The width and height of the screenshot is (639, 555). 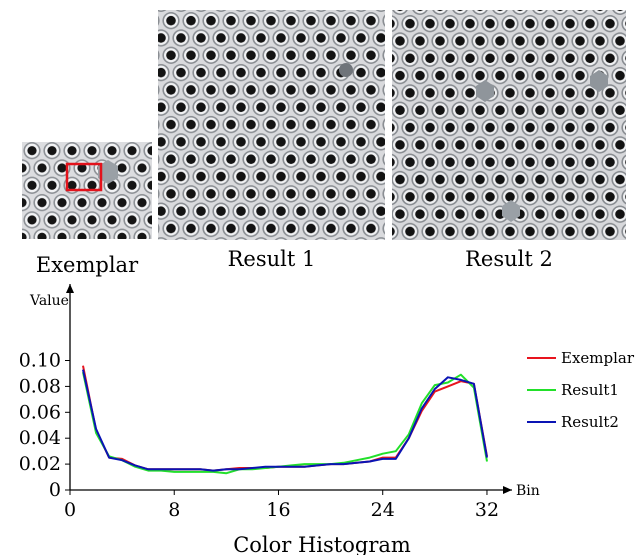 What do you see at coordinates (278, 510) in the screenshot?
I see `x-tick-label: 16` at bounding box center [278, 510].